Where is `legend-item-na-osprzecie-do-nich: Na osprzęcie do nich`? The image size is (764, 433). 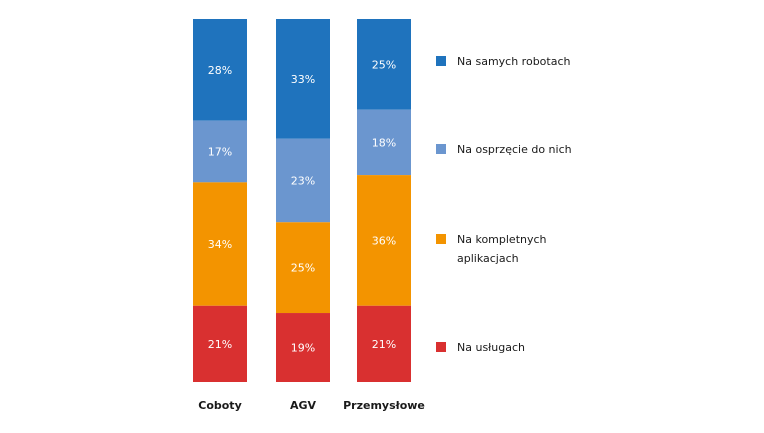 legend-item-na-osprzecie-do-nich: Na osprzęcie do nich is located at coordinates (504, 149).